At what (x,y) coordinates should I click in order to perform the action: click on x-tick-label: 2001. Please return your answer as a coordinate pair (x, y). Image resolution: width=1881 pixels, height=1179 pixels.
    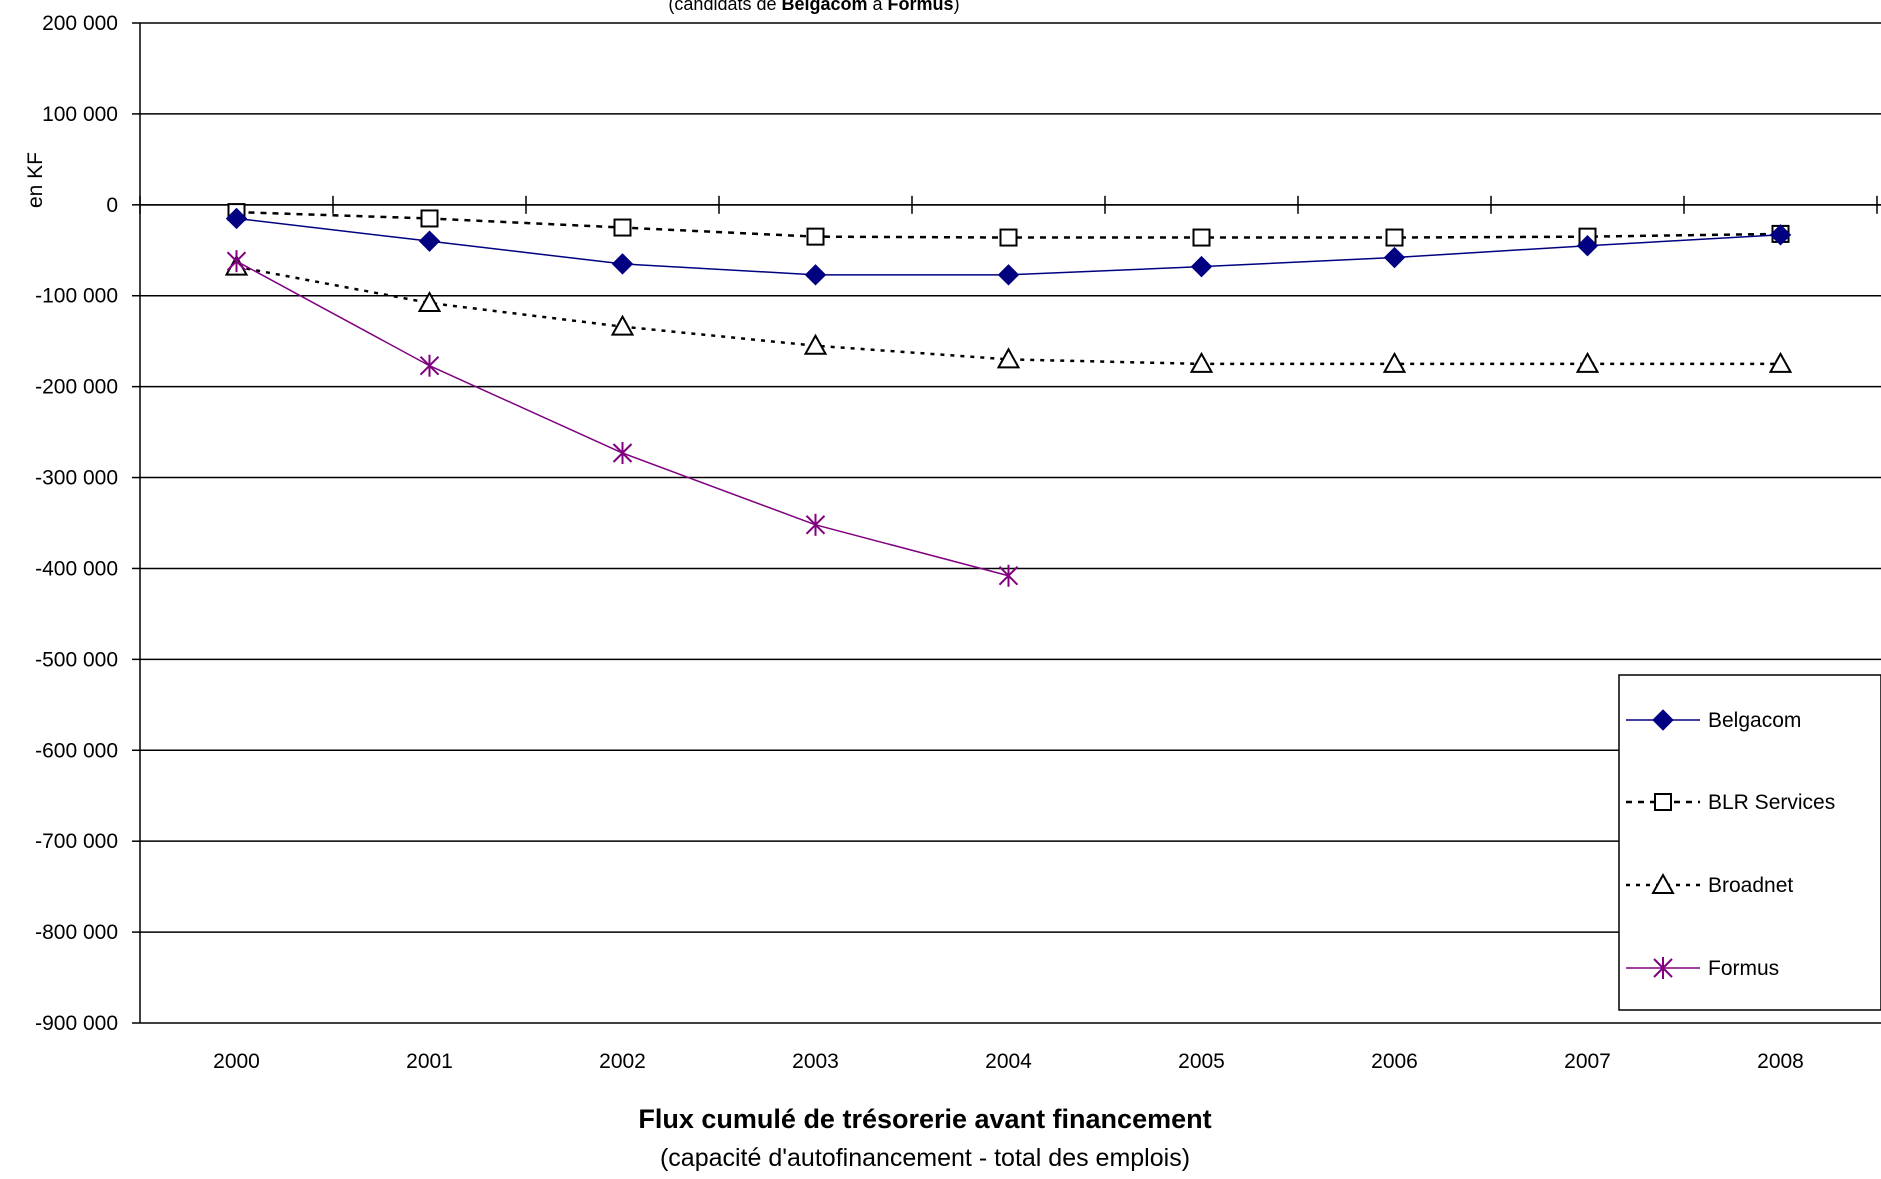
    Looking at the image, I should click on (429, 1061).